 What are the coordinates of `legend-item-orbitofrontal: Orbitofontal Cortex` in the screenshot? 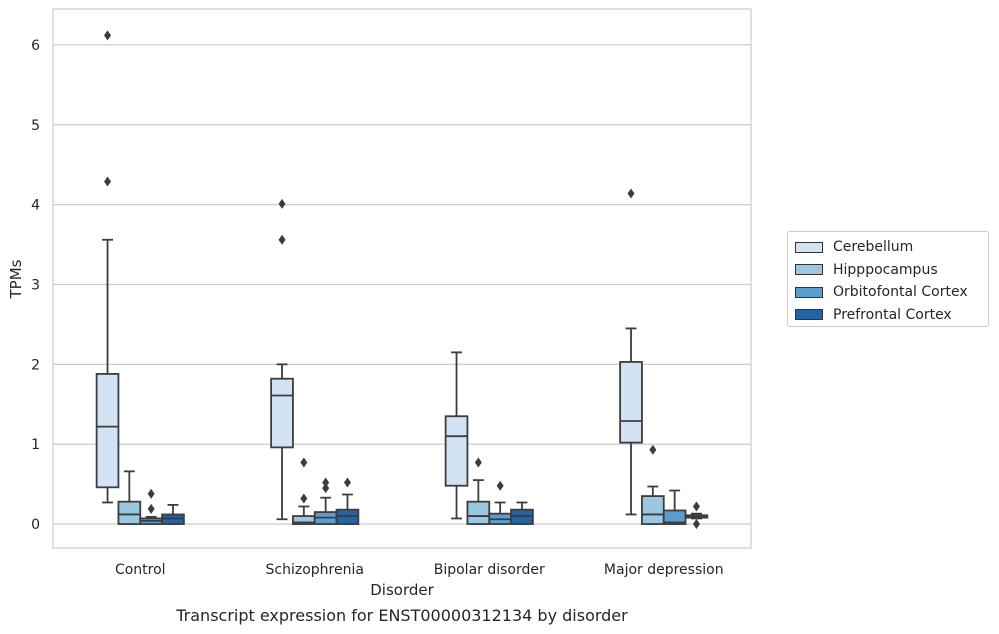 It's located at (890, 292).